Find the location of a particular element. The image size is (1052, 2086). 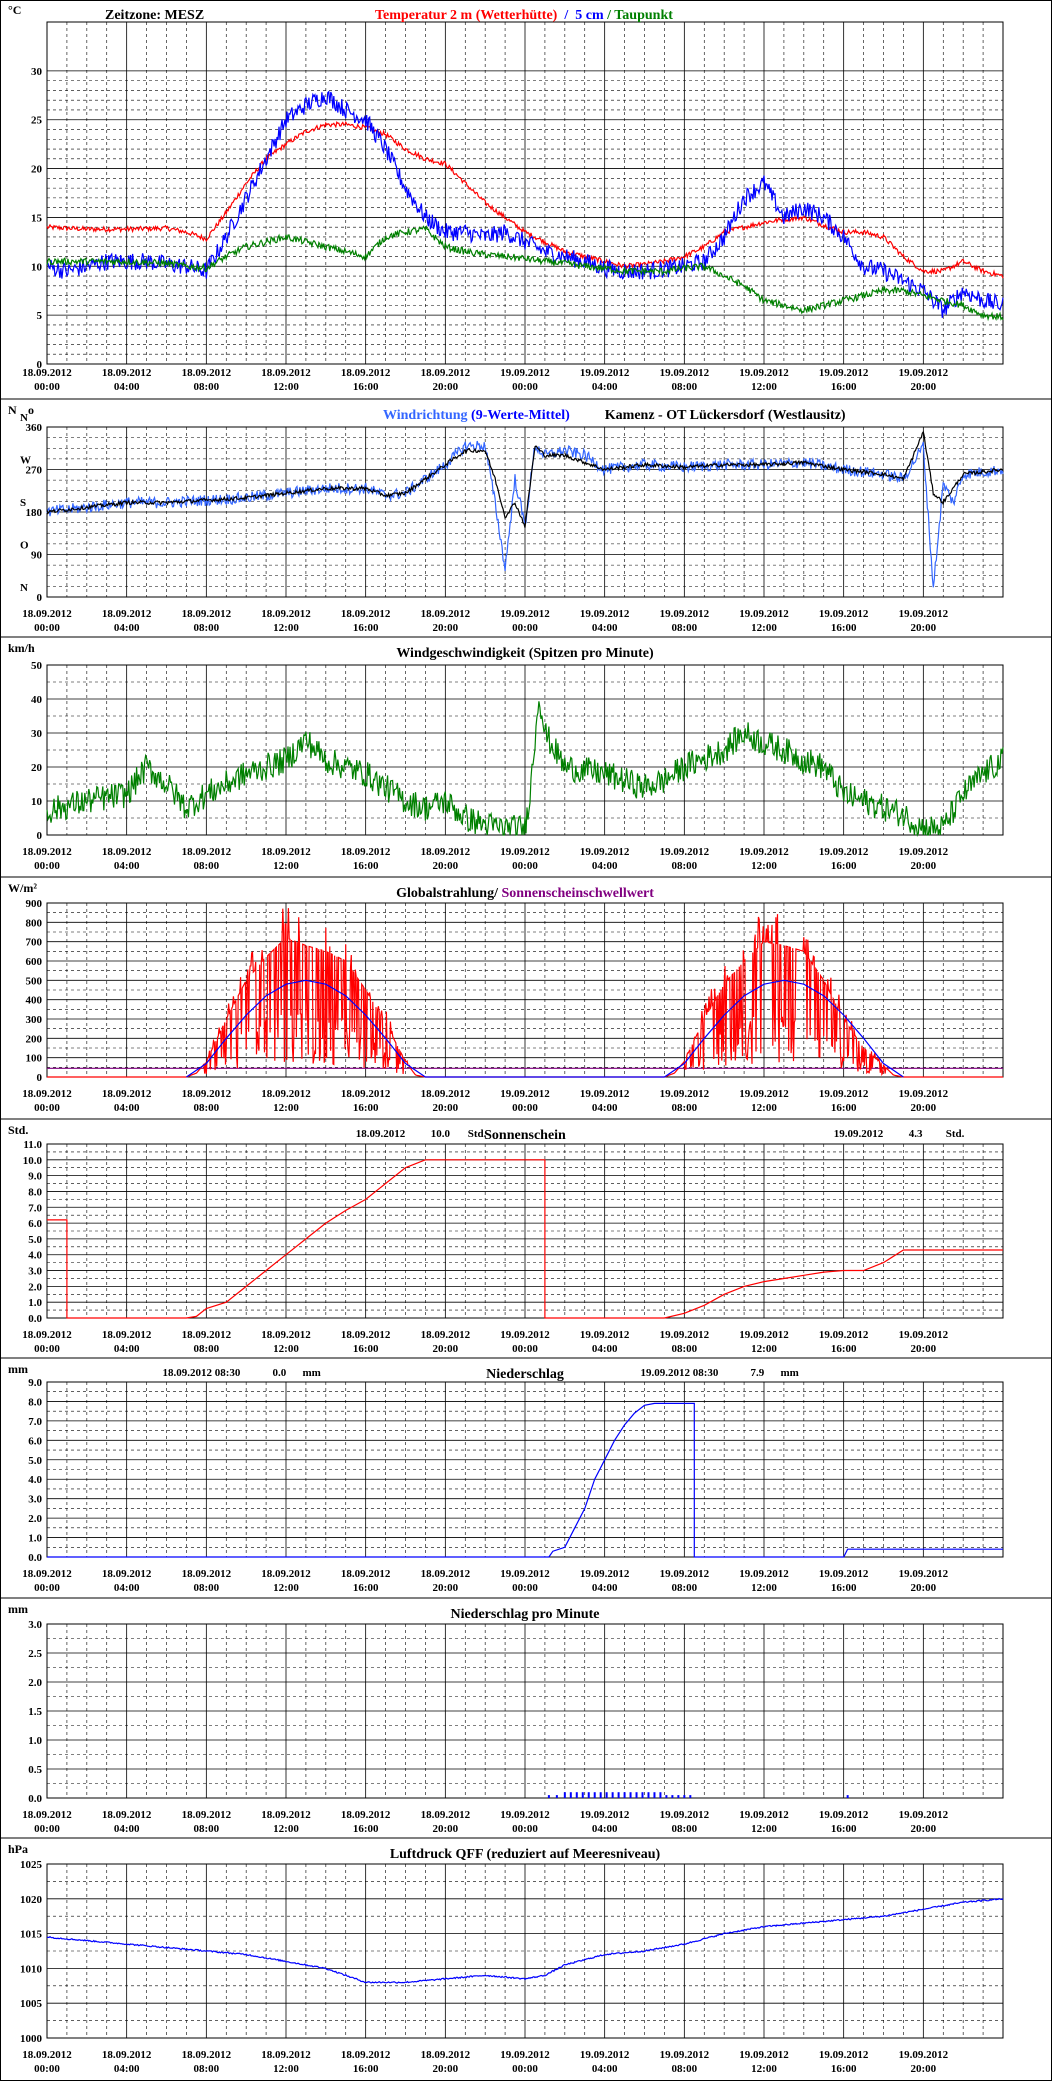

x-tick-label: 18.09.2012 04:00 is located at coordinates (127, 1581).